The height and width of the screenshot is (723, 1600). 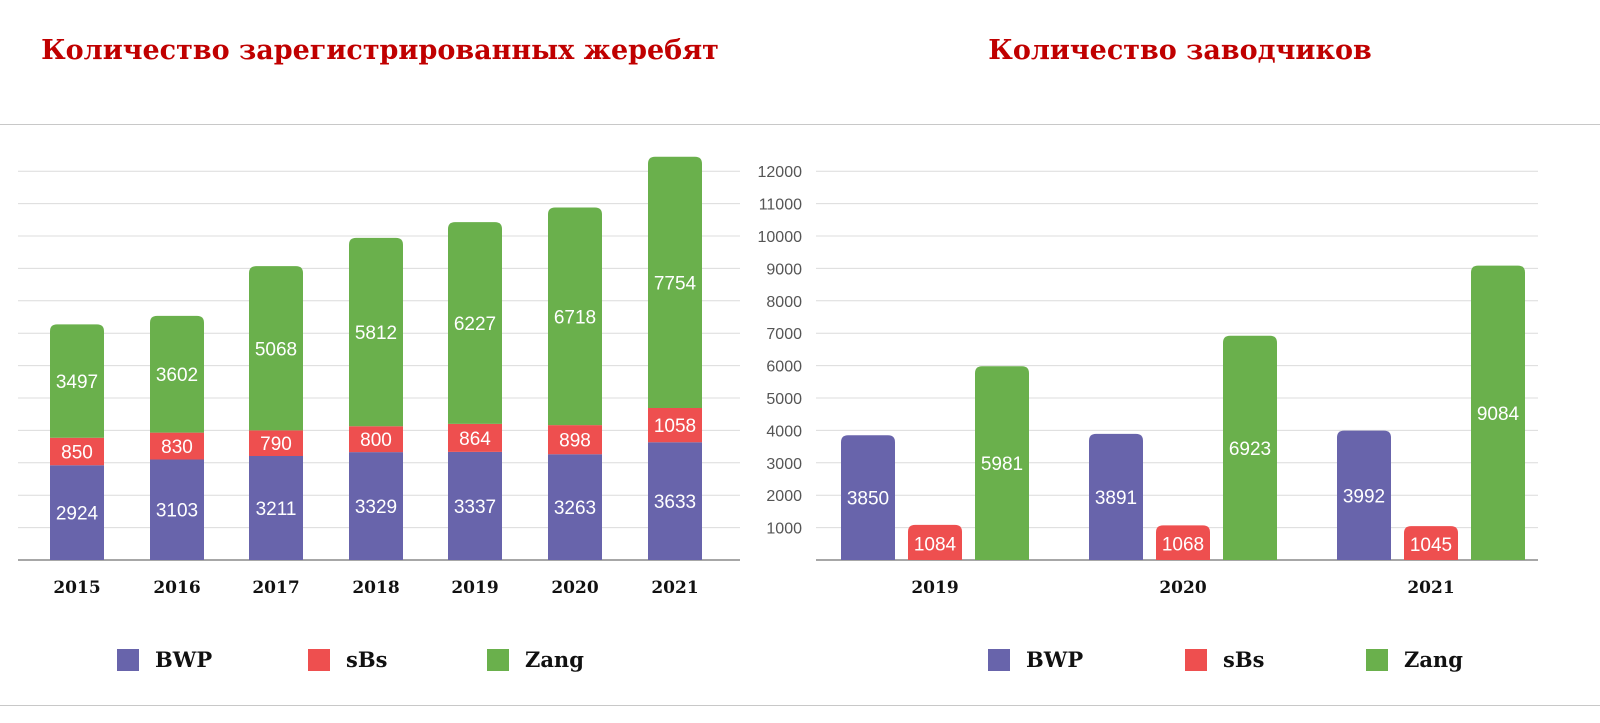 I want to click on chart-title-foals: Количество зарегистрированных жеребят, so click(x=380, y=50).